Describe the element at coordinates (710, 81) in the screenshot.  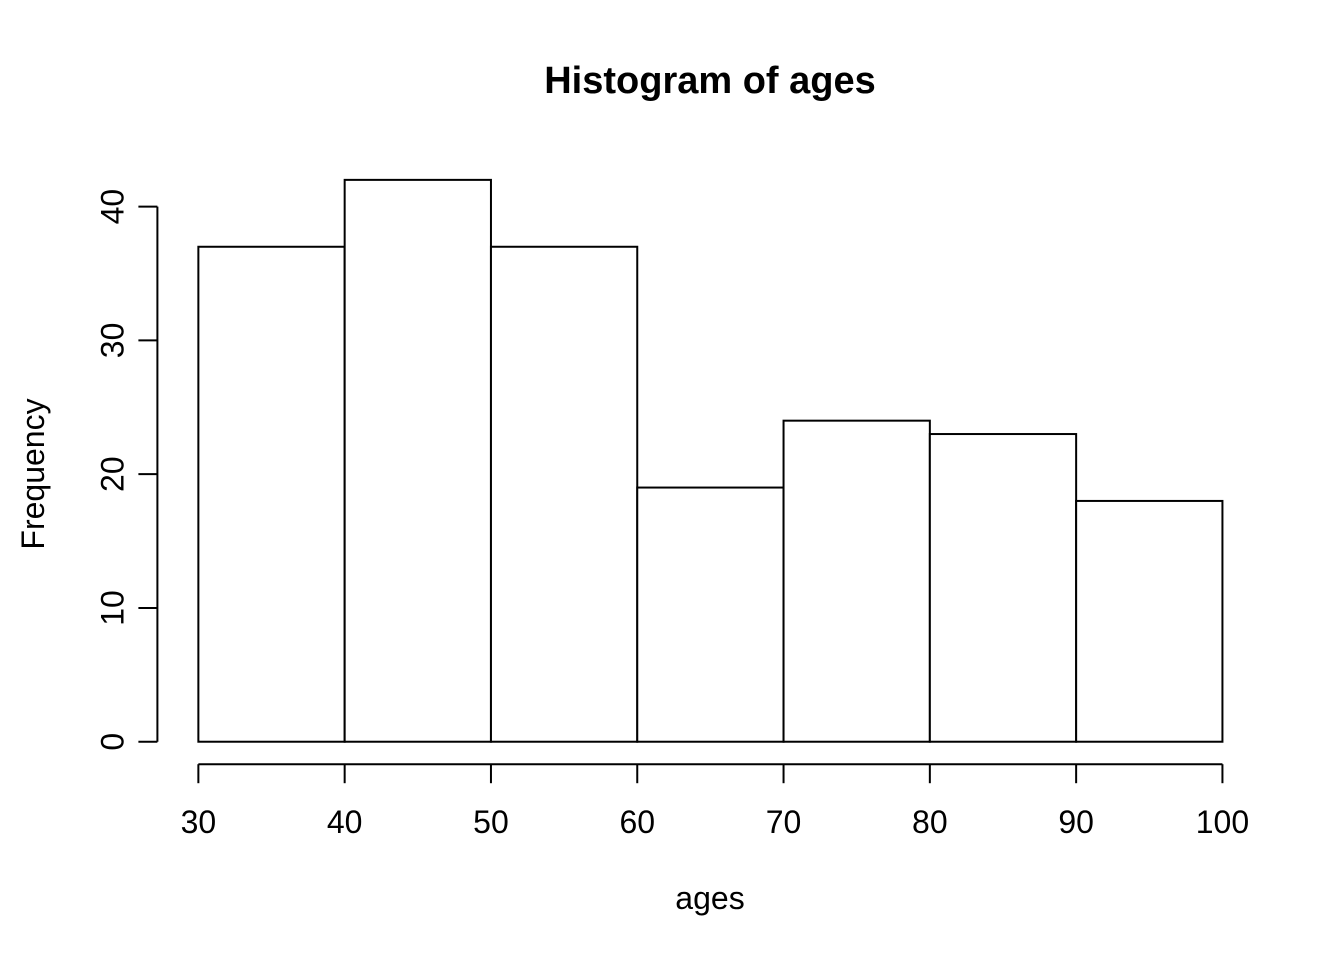
I see `chart-title: Histogram of ages` at that location.